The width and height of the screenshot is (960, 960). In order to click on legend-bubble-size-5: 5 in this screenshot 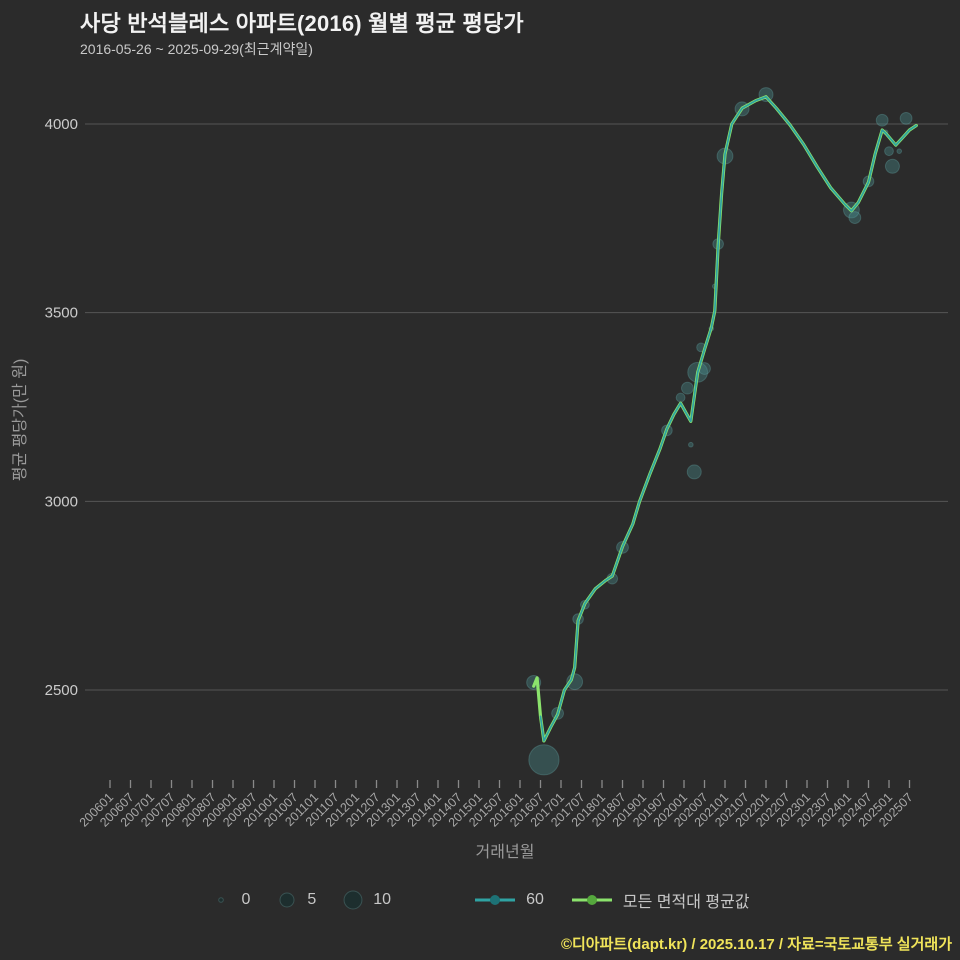, I will do `click(296, 900)`.